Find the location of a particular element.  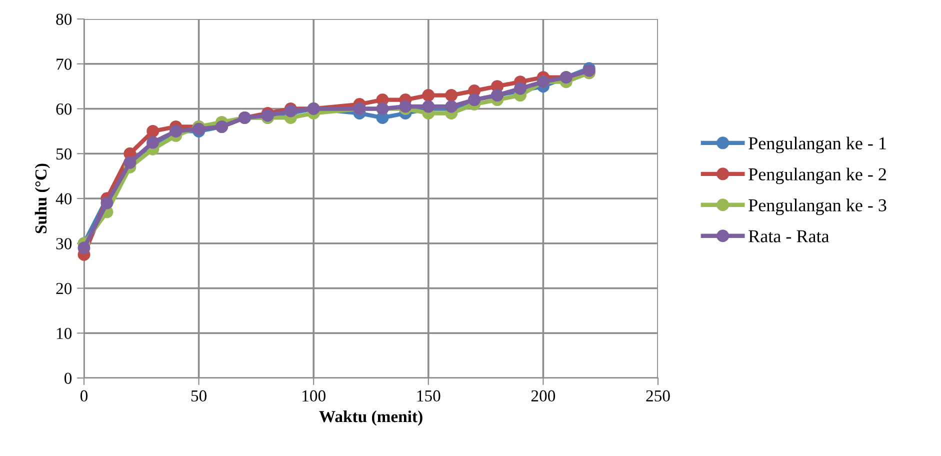

y-tick-label: 0 is located at coordinates (68, 378).